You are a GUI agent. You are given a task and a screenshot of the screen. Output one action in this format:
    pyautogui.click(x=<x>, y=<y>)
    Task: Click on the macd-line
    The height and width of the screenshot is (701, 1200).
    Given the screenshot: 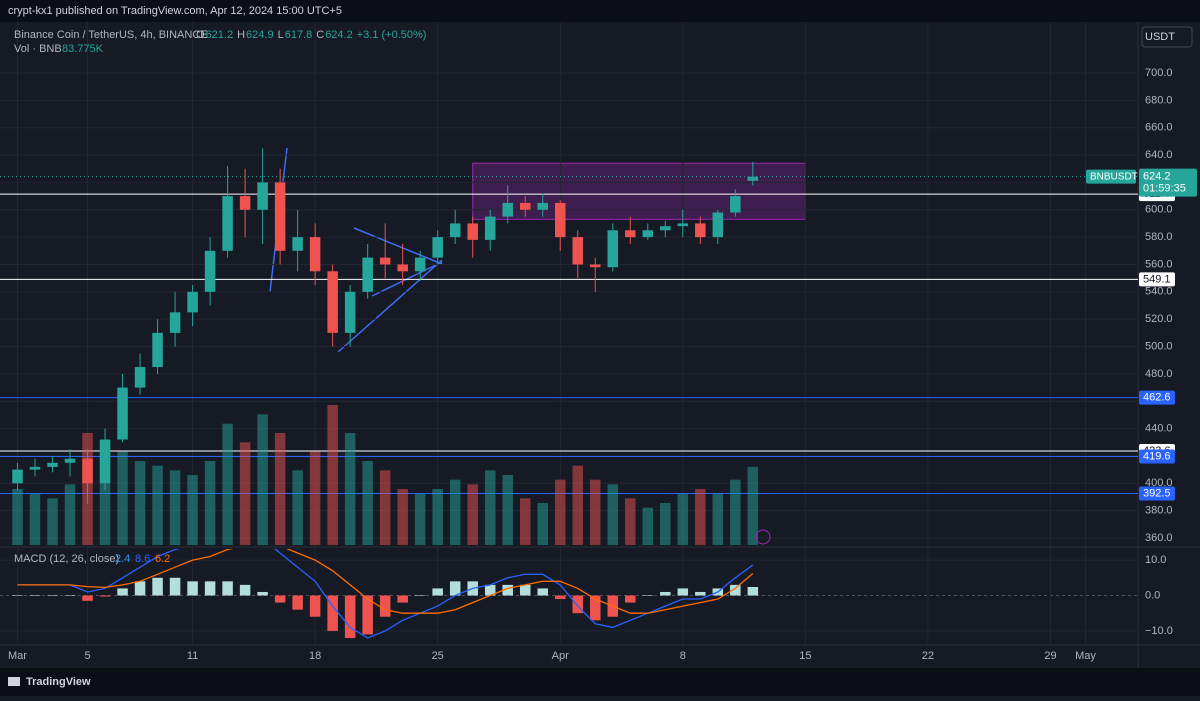 What is the action you would take?
    pyautogui.click(x=385, y=594)
    